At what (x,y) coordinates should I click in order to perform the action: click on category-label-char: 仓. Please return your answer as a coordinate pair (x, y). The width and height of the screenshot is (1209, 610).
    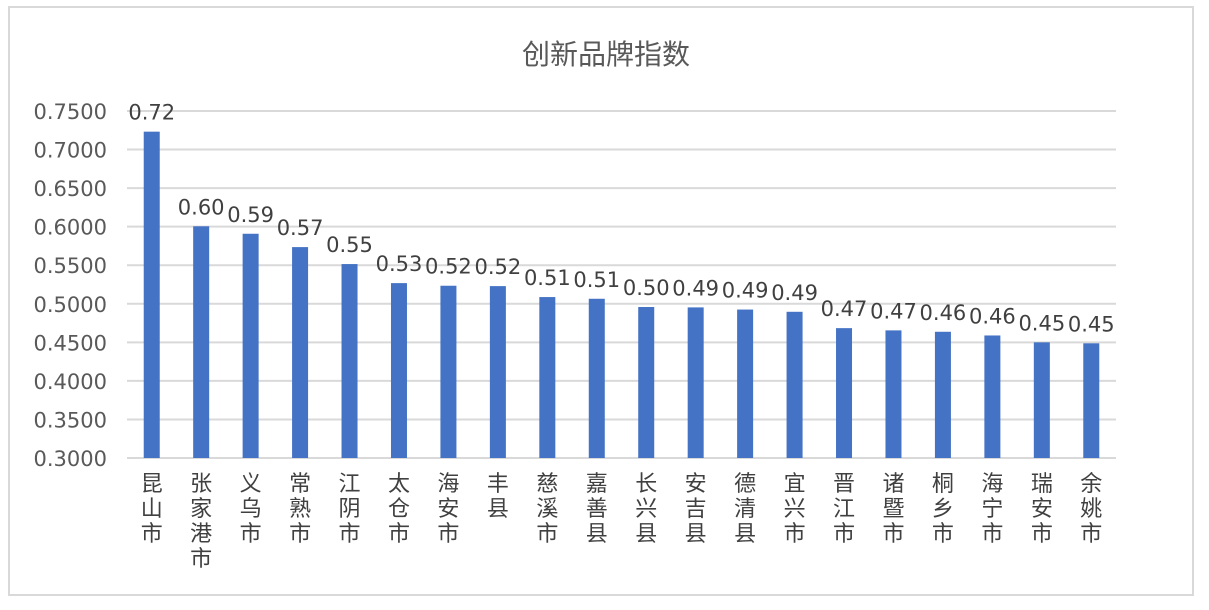
    Looking at the image, I should click on (399, 509).